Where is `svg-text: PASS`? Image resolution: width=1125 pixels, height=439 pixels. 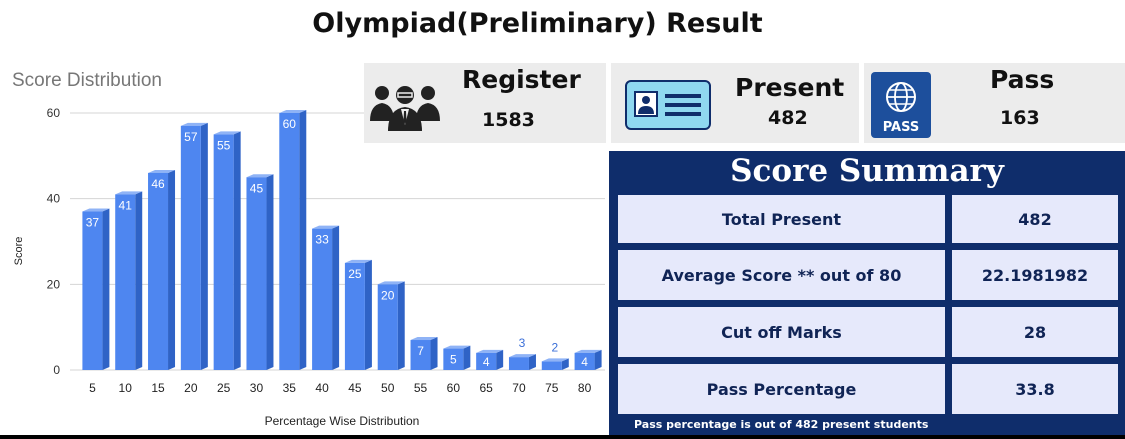
svg-text: PASS is located at coordinates (901, 127).